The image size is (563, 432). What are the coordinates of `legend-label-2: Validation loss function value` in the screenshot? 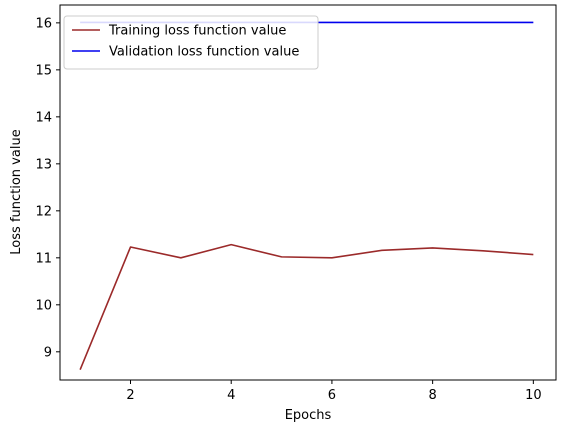 It's located at (204, 52).